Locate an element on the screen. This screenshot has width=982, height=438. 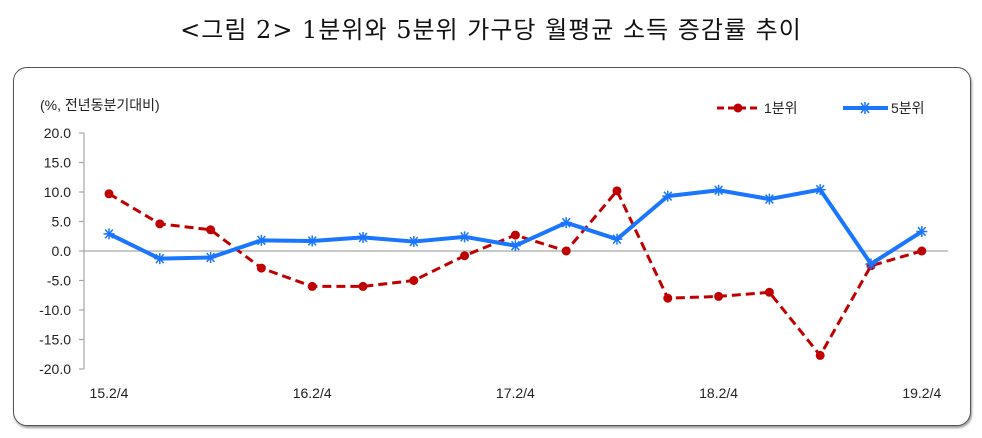
legend: 1분위 5분위 is located at coordinates (821, 108).